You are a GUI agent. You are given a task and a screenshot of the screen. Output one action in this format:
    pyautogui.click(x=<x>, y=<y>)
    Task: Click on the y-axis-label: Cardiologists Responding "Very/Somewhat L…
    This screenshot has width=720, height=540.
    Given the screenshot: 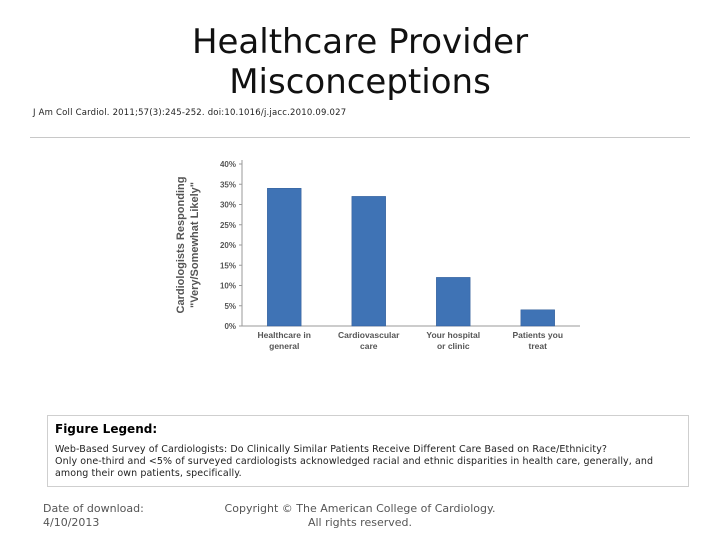 What is the action you would take?
    pyautogui.click(x=188, y=245)
    